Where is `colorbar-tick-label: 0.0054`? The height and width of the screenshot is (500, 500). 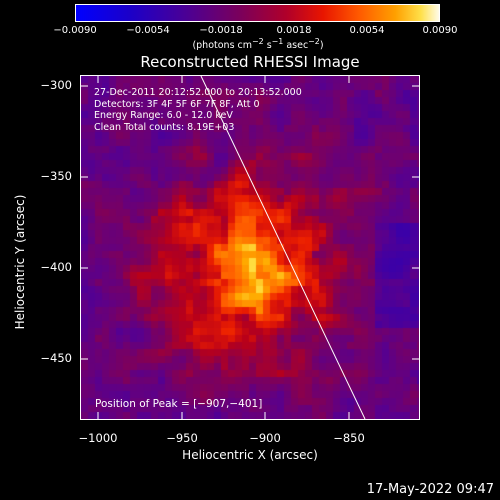 colorbar-tick-label: 0.0054 is located at coordinates (367, 30).